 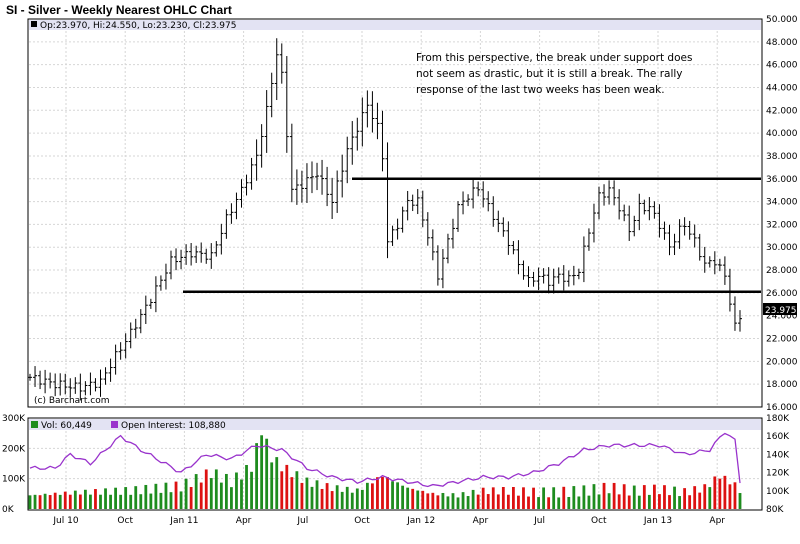 What do you see at coordinates (782, 248) in the screenshot?
I see `price-tick-label: 30.000` at bounding box center [782, 248].